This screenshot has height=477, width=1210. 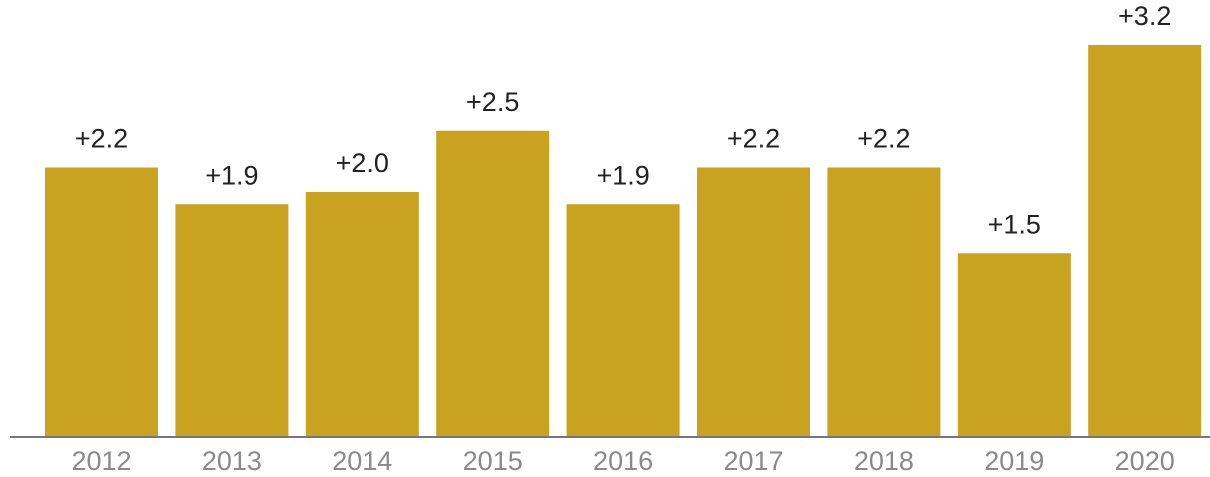 I want to click on x-tick-label: 2013, so click(x=232, y=461).